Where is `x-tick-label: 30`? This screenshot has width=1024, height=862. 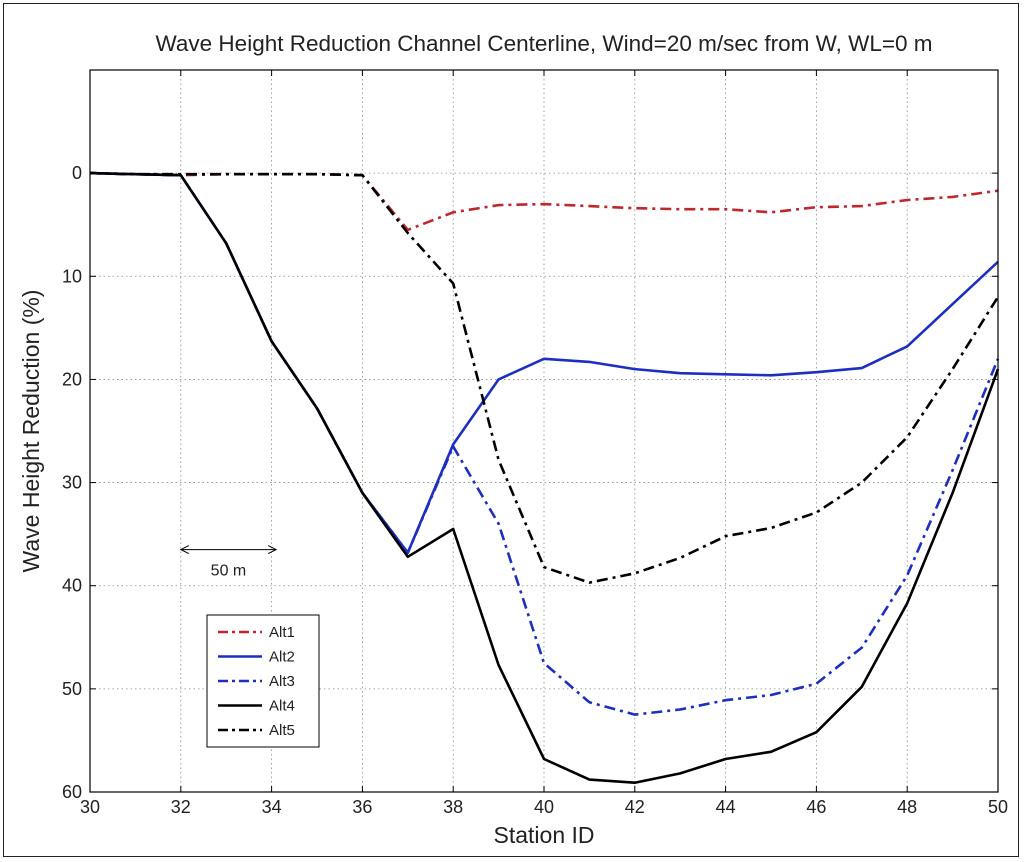 x-tick-label: 30 is located at coordinates (90, 807).